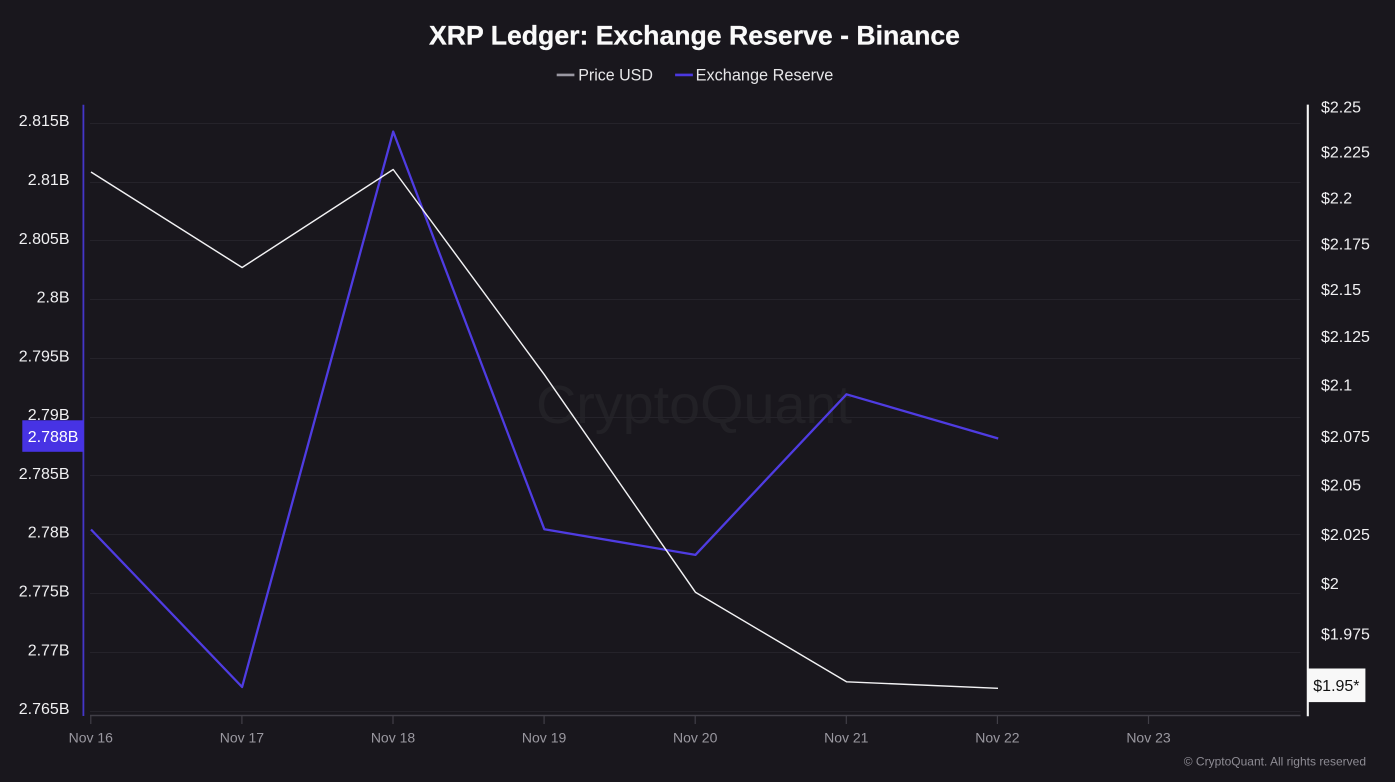  Describe the element at coordinates (1345, 245) in the screenshot. I see `svg-text: $2.175` at that location.